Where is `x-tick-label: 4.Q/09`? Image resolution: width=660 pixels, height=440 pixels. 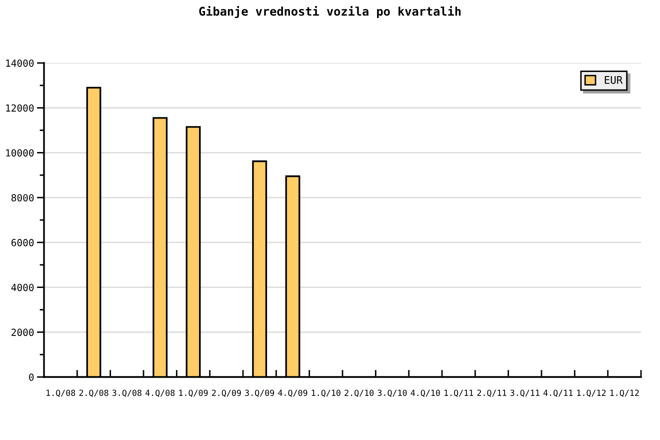
x-tick-label: 4.Q/09 is located at coordinates (293, 393).